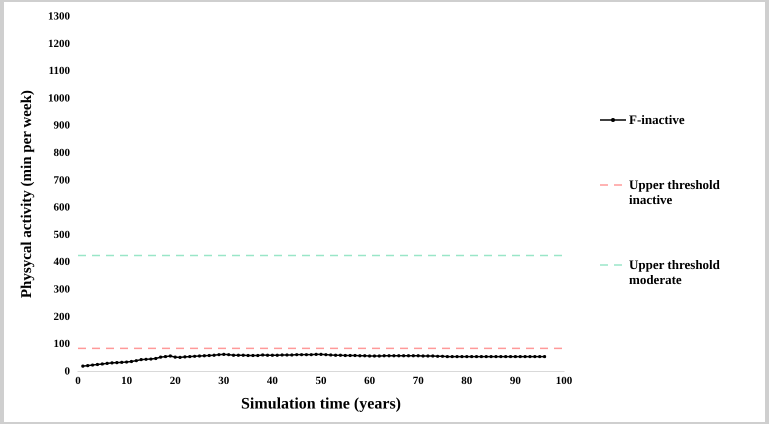  Describe the element at coordinates (62, 344) in the screenshot. I see `y-tick-label: 100` at that location.